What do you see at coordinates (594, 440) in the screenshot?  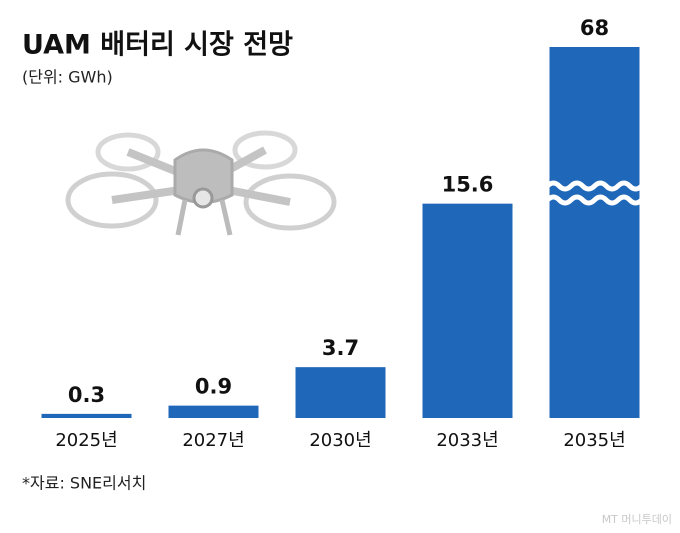 I see `x-tick-label: 2035년` at bounding box center [594, 440].